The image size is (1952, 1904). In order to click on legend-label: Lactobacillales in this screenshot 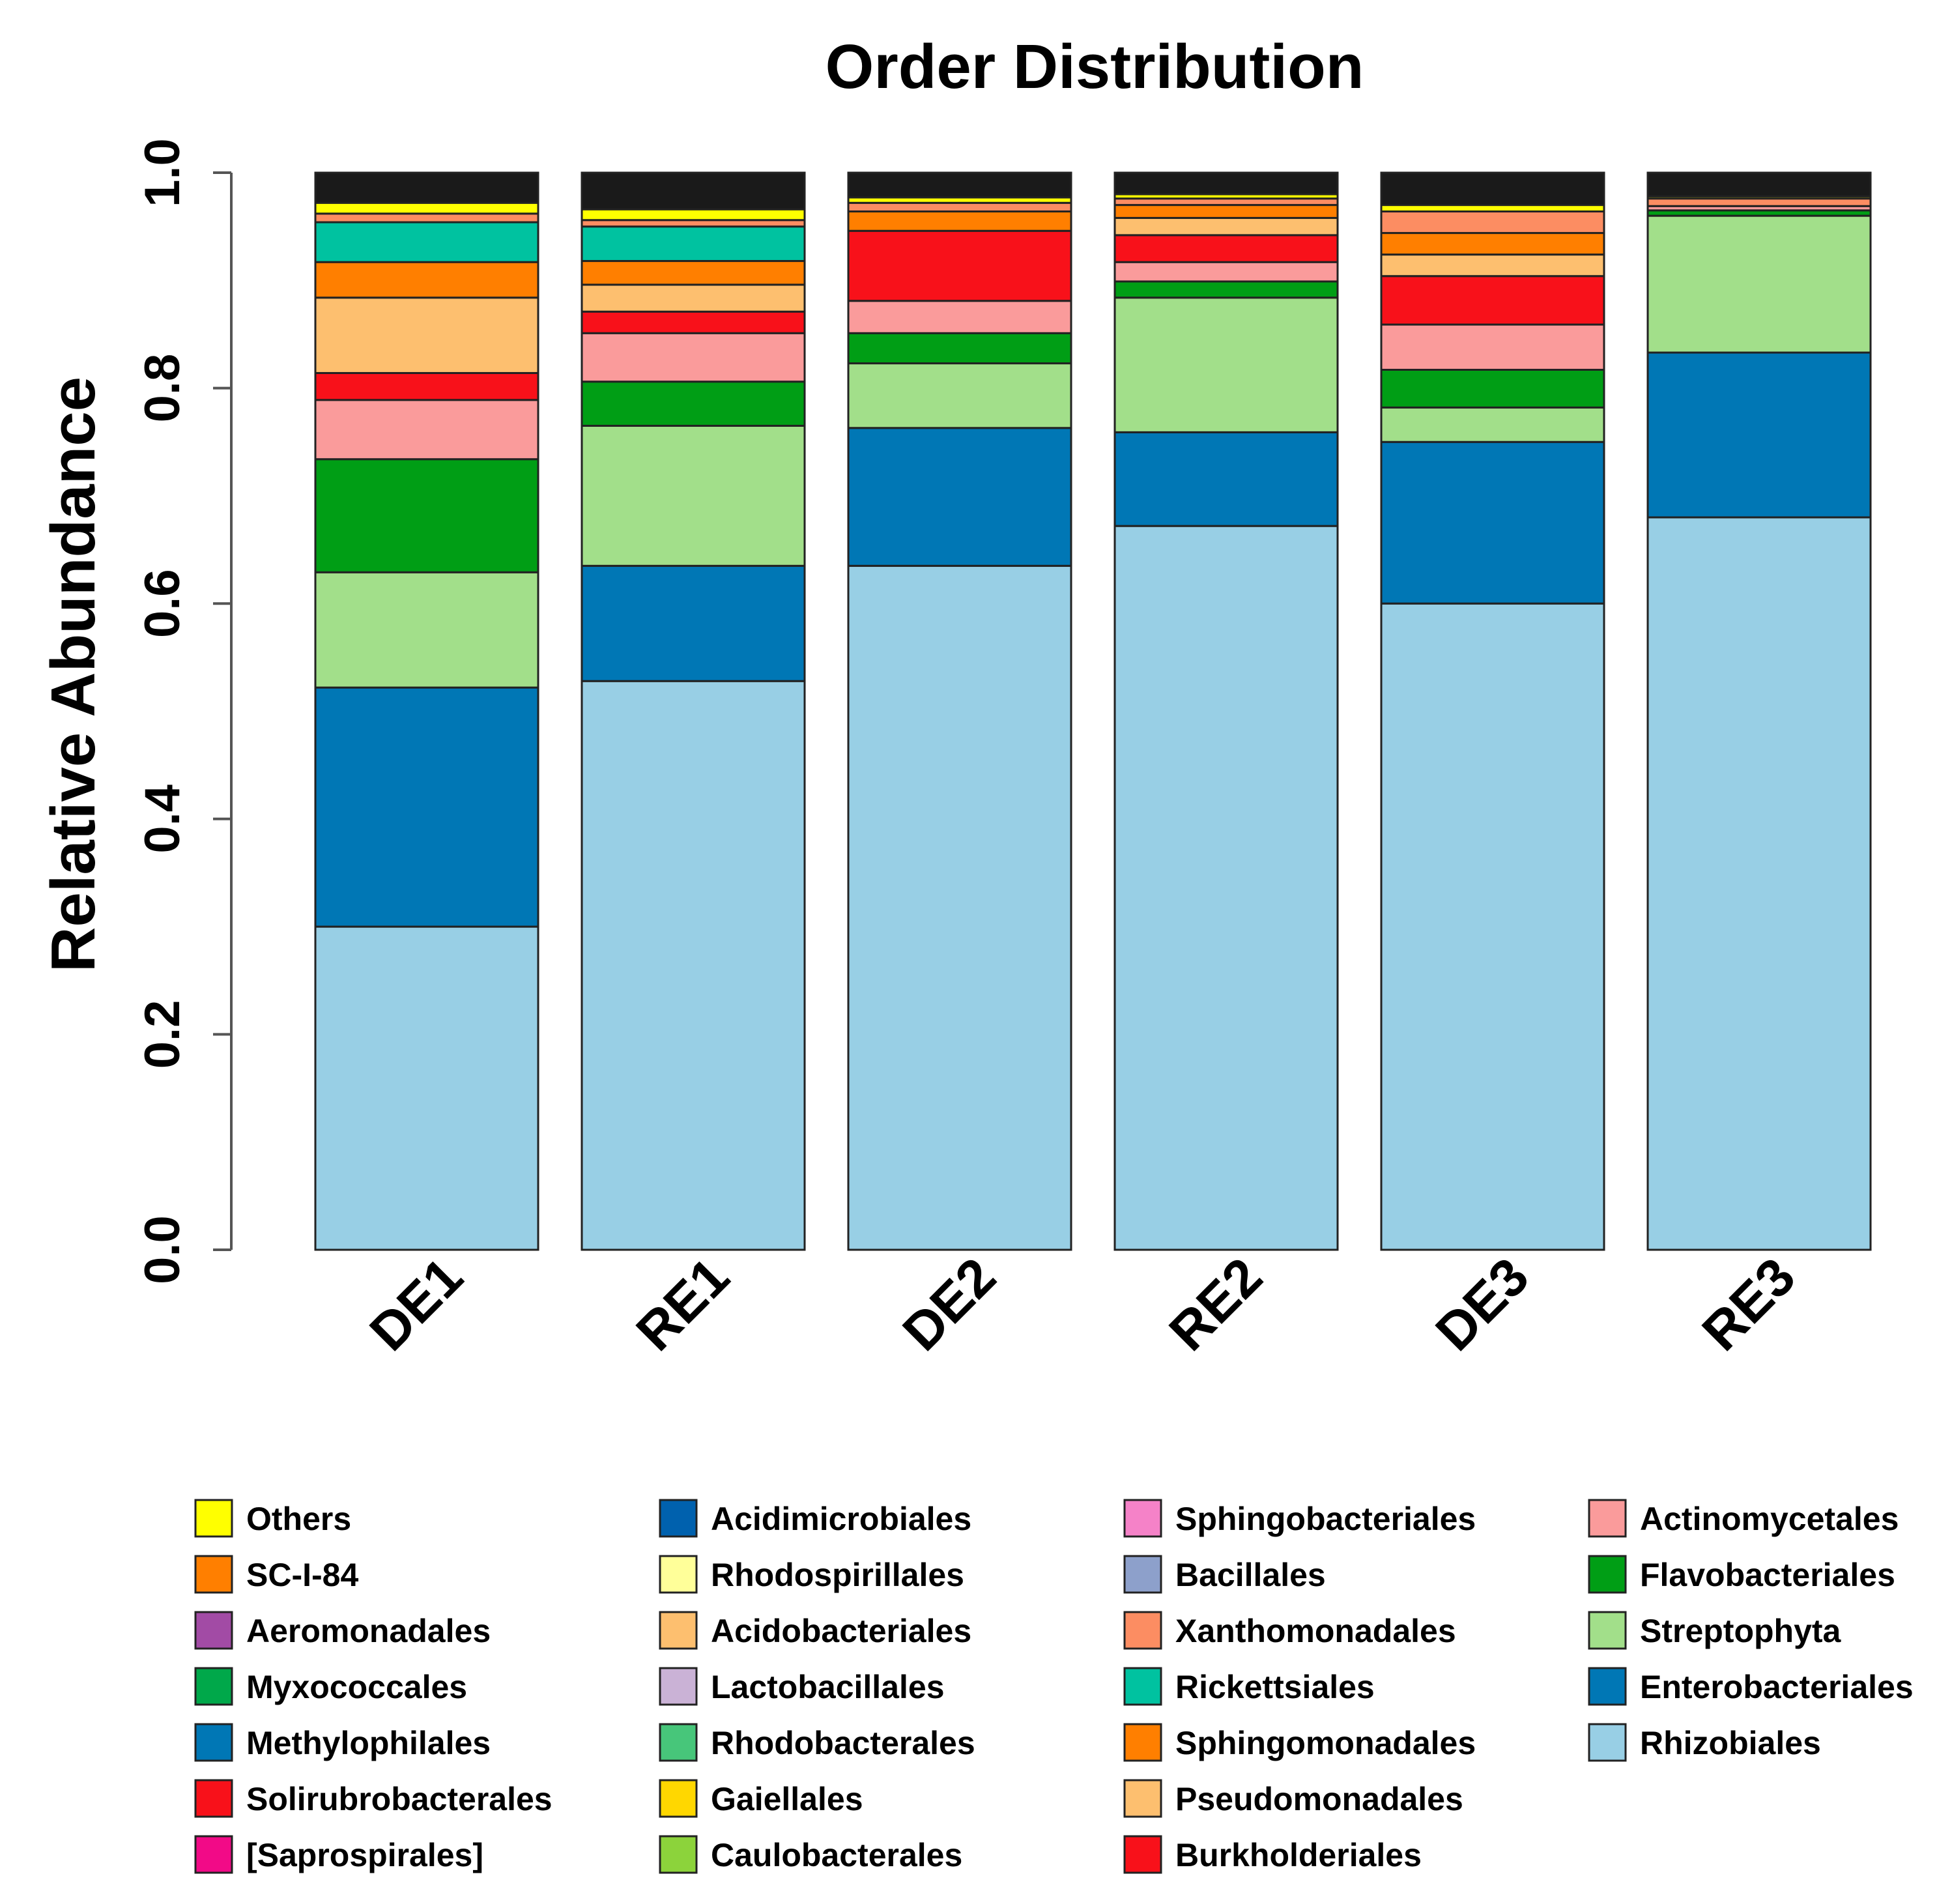, I will do `click(828, 1687)`.